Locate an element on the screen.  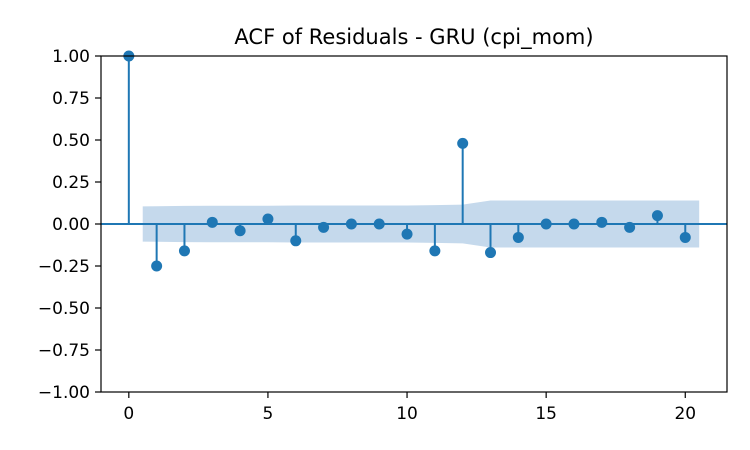
y-tick-label: −1.00 is located at coordinates (64, 393).